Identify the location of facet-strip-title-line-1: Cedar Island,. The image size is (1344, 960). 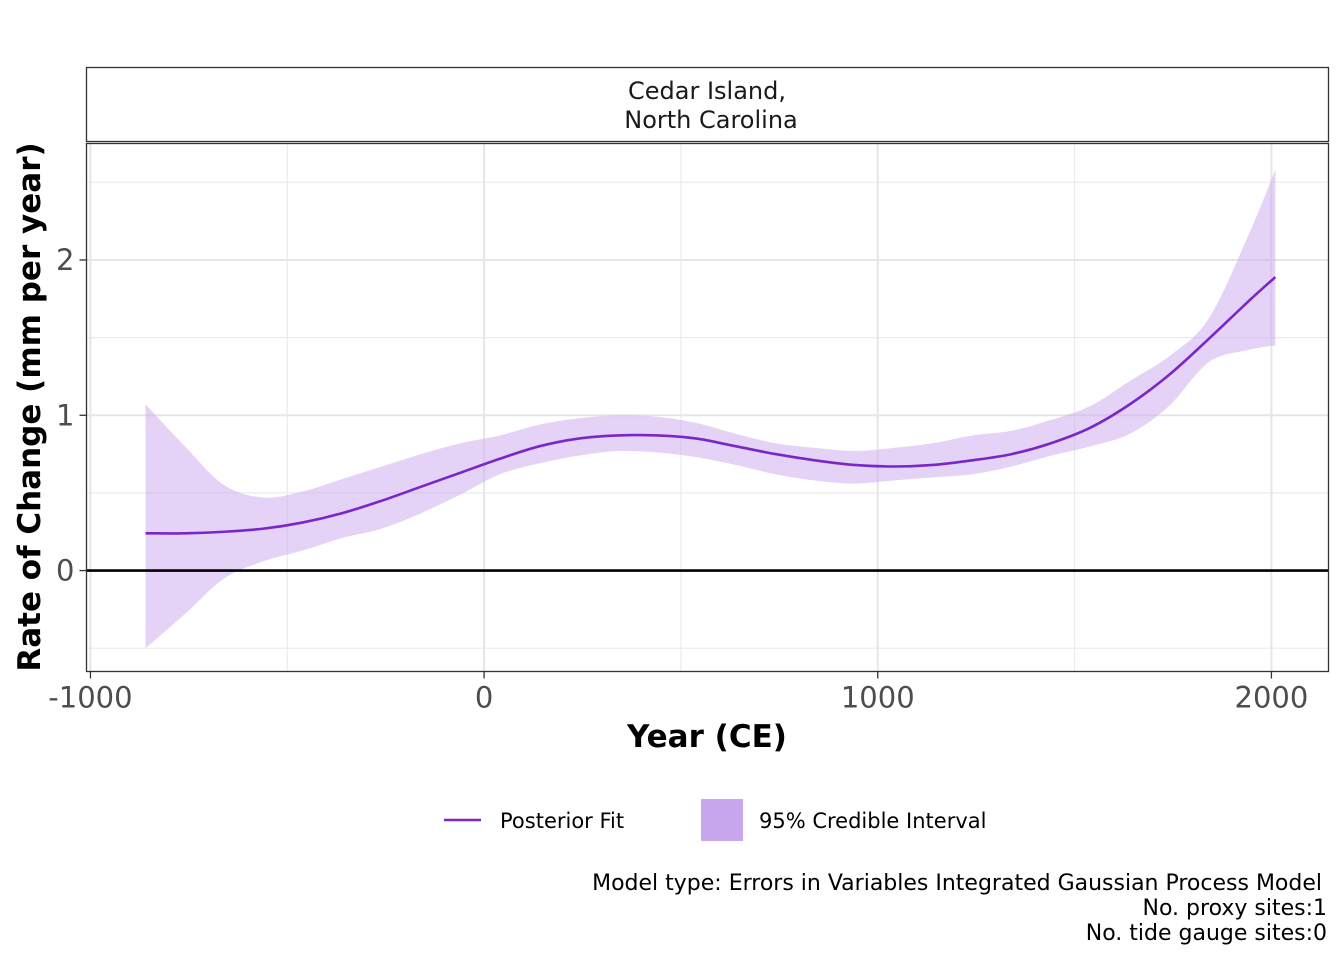
(707, 91).